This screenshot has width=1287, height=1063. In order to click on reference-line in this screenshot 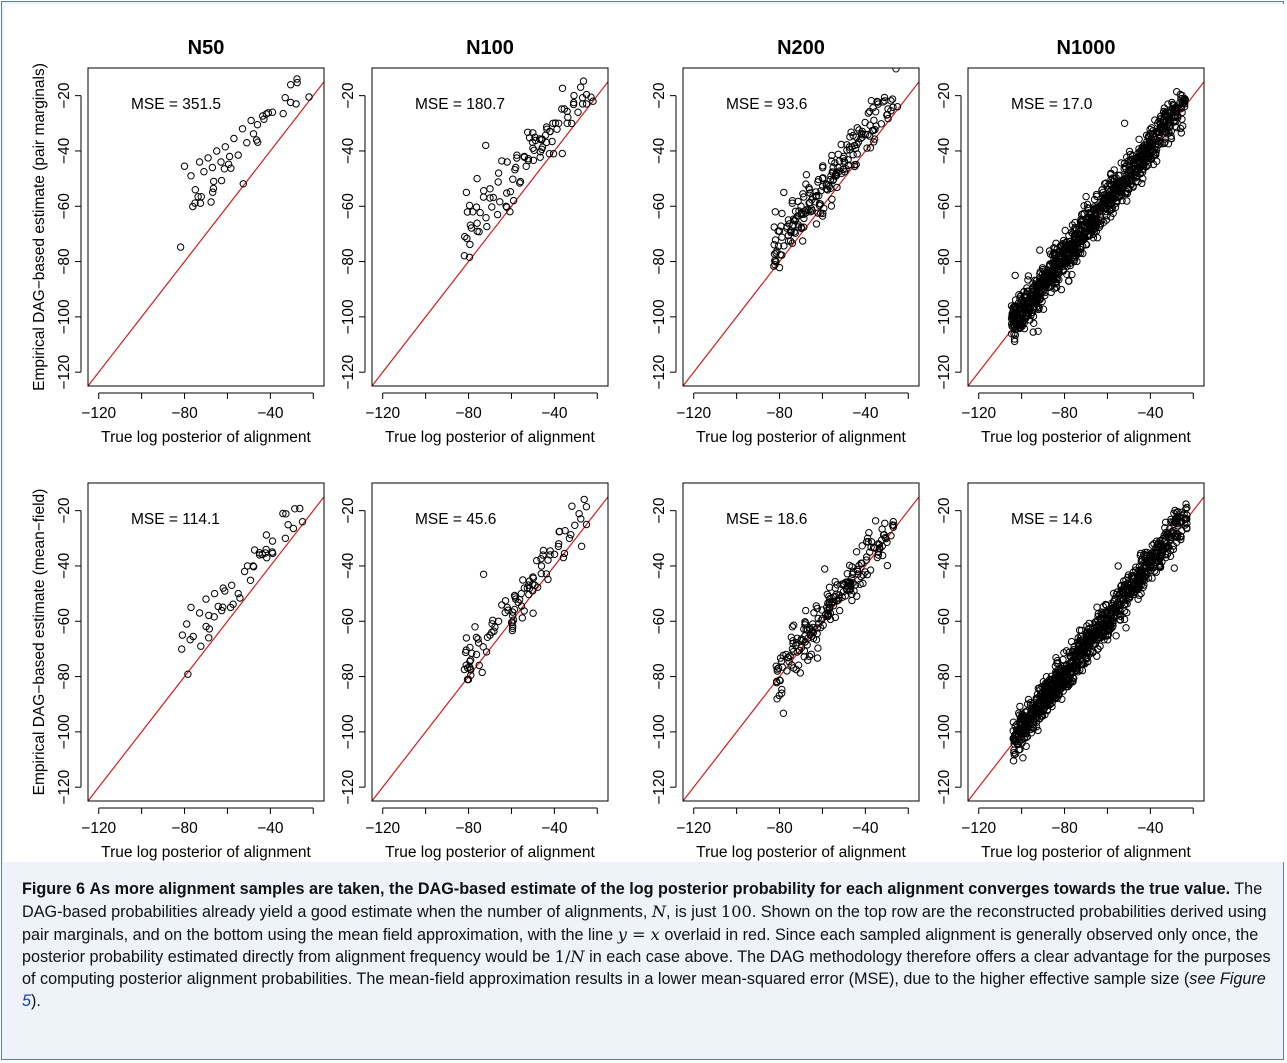, I will do `click(490, 233)`.